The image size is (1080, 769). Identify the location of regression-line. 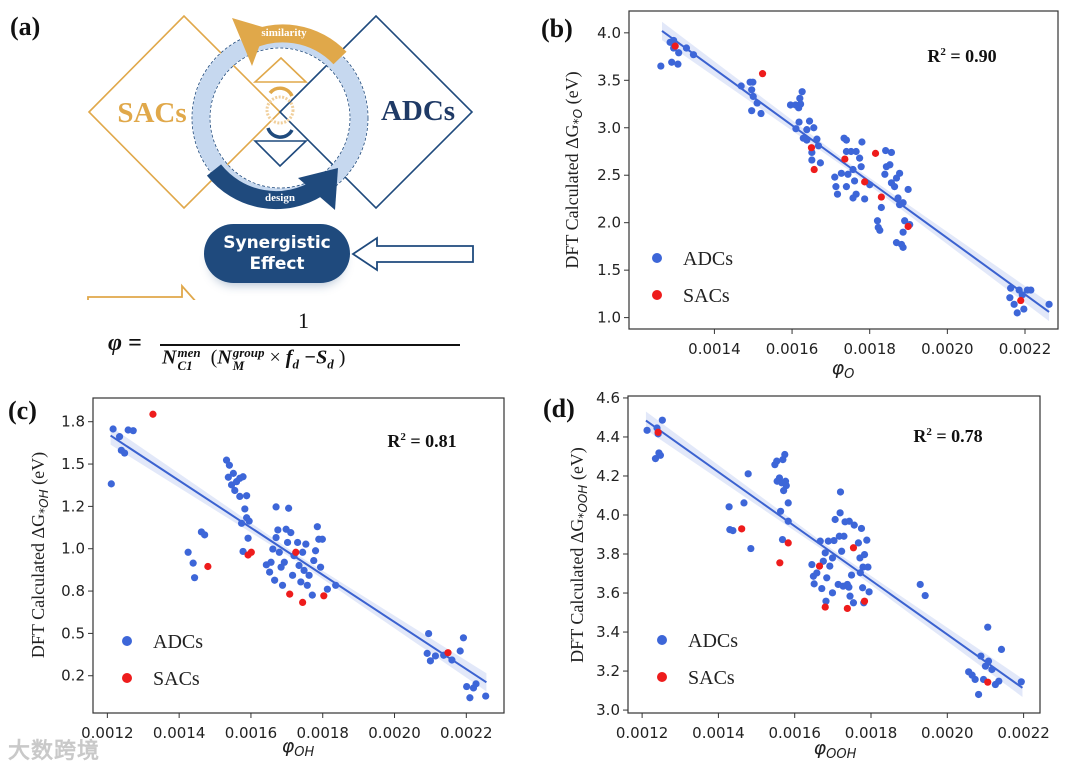
(834, 554).